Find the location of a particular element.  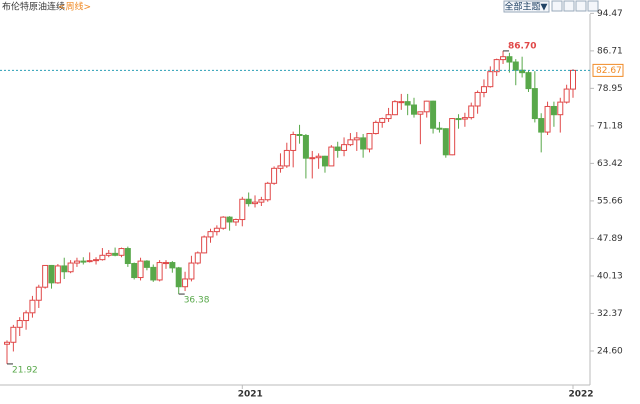

period-link: <周线> is located at coordinates (74, 7).